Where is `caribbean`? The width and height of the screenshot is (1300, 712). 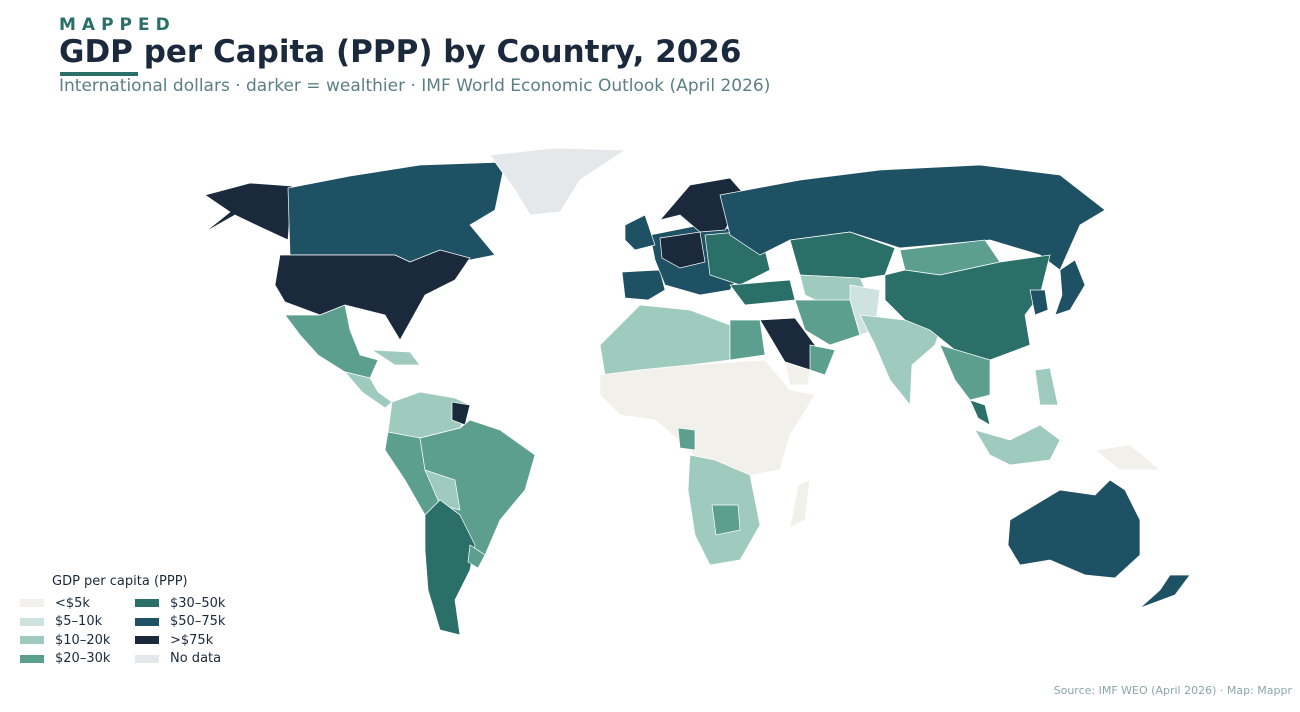
caribbean is located at coordinates (395, 357).